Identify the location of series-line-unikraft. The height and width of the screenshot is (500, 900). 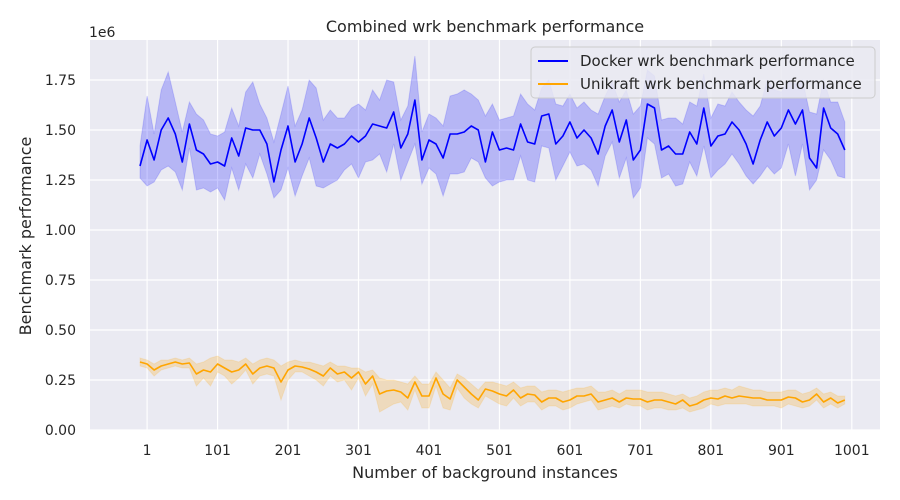
(492, 384).